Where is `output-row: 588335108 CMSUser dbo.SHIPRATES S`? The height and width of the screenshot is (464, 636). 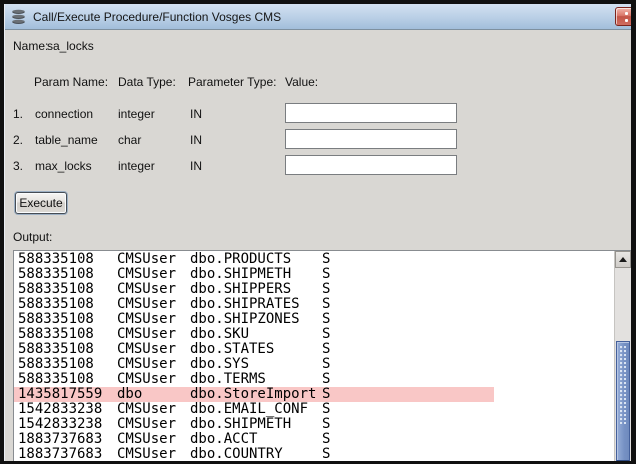
output-row: 588335108 CMSUser dbo.SHIPRATES S is located at coordinates (314, 304).